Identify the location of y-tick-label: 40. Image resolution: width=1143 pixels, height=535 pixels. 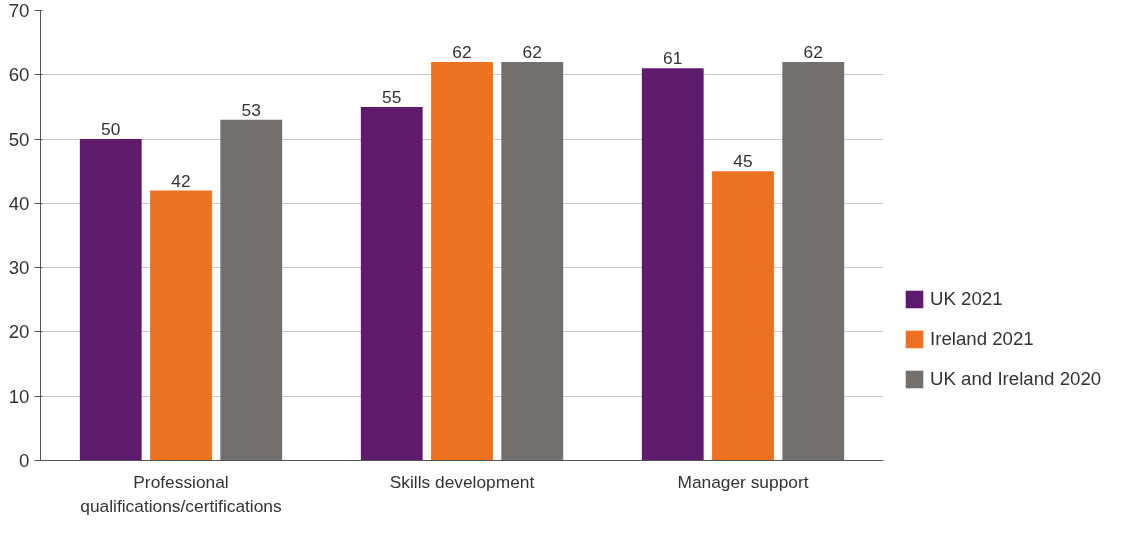
(19, 203).